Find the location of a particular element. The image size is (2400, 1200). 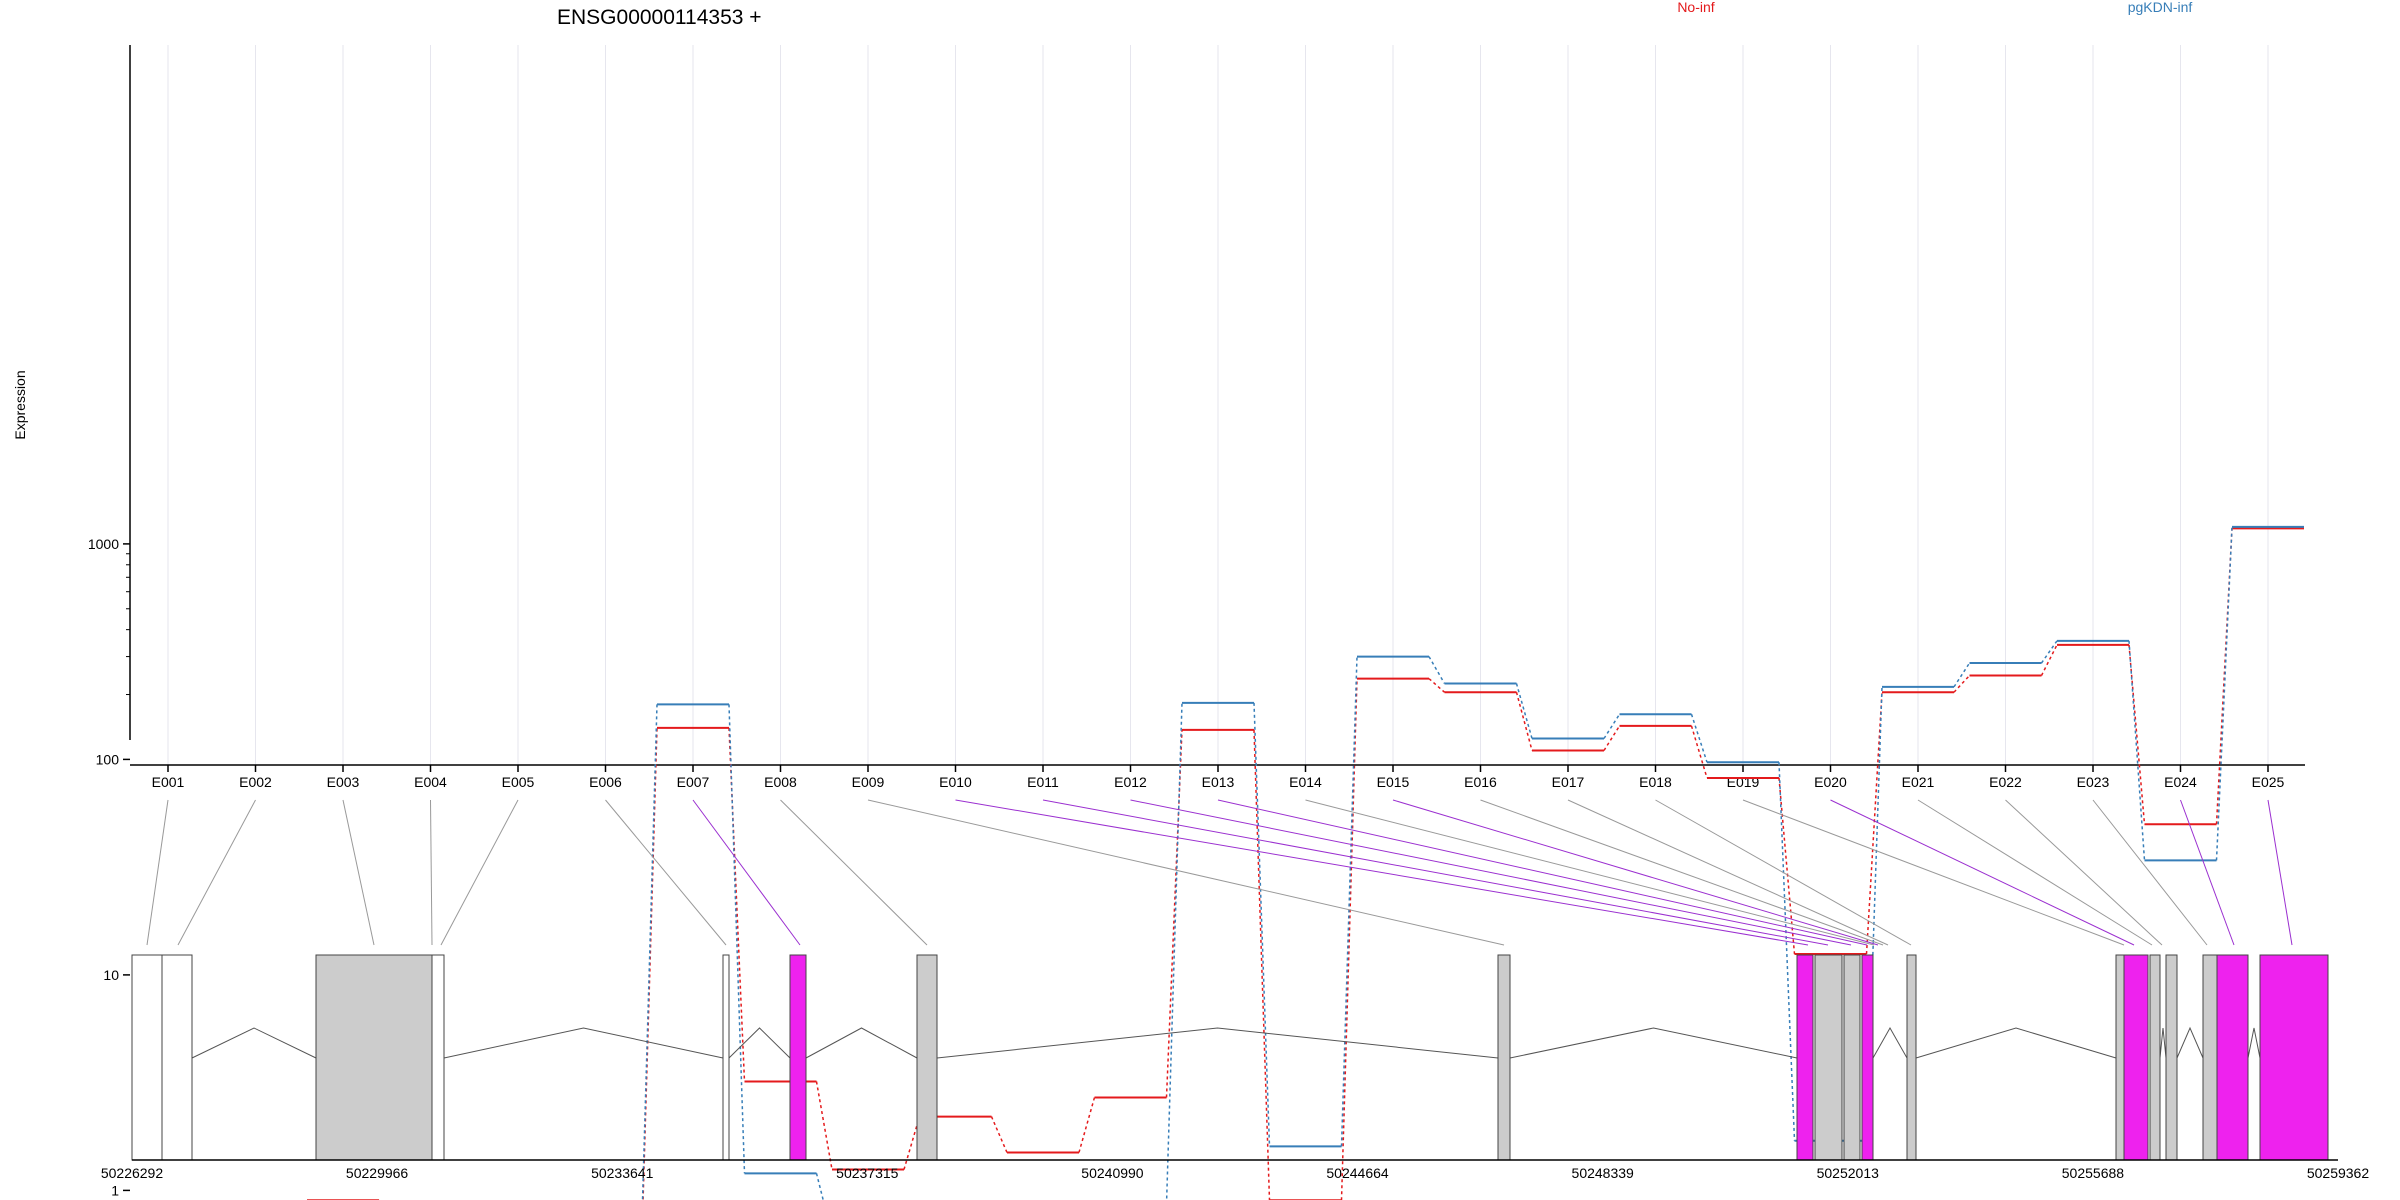

x-tick-label: E001 is located at coordinates (168, 782).